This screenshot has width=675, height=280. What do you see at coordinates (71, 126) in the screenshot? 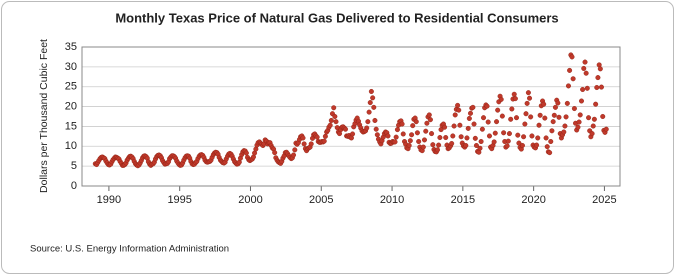
I see `y-tick-label: 15` at bounding box center [71, 126].